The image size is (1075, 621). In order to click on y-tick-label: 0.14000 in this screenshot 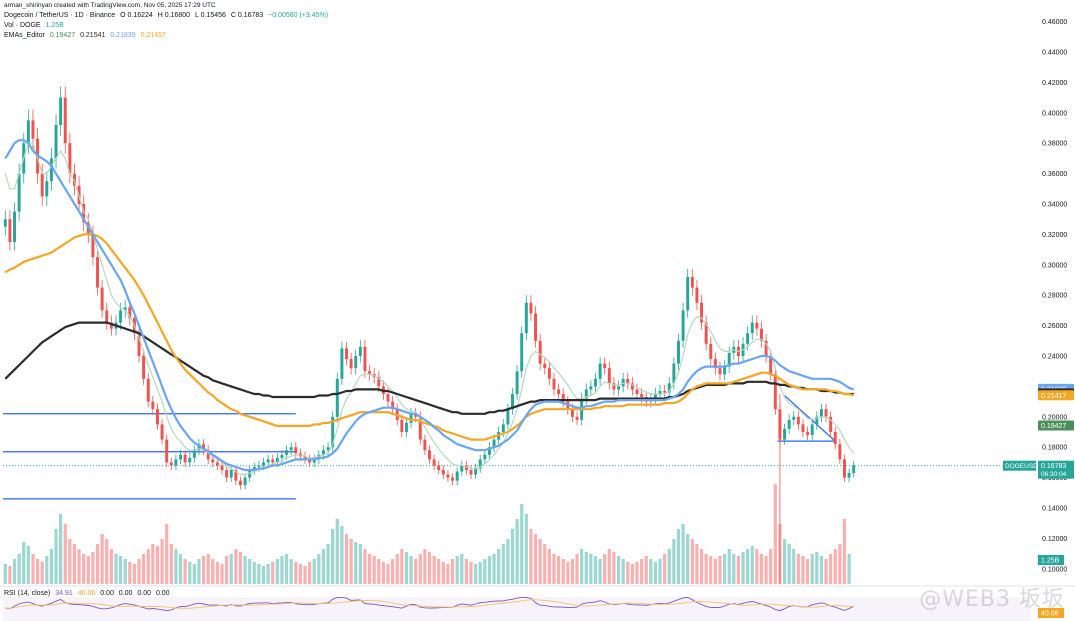, I will do `click(1054, 509)`.